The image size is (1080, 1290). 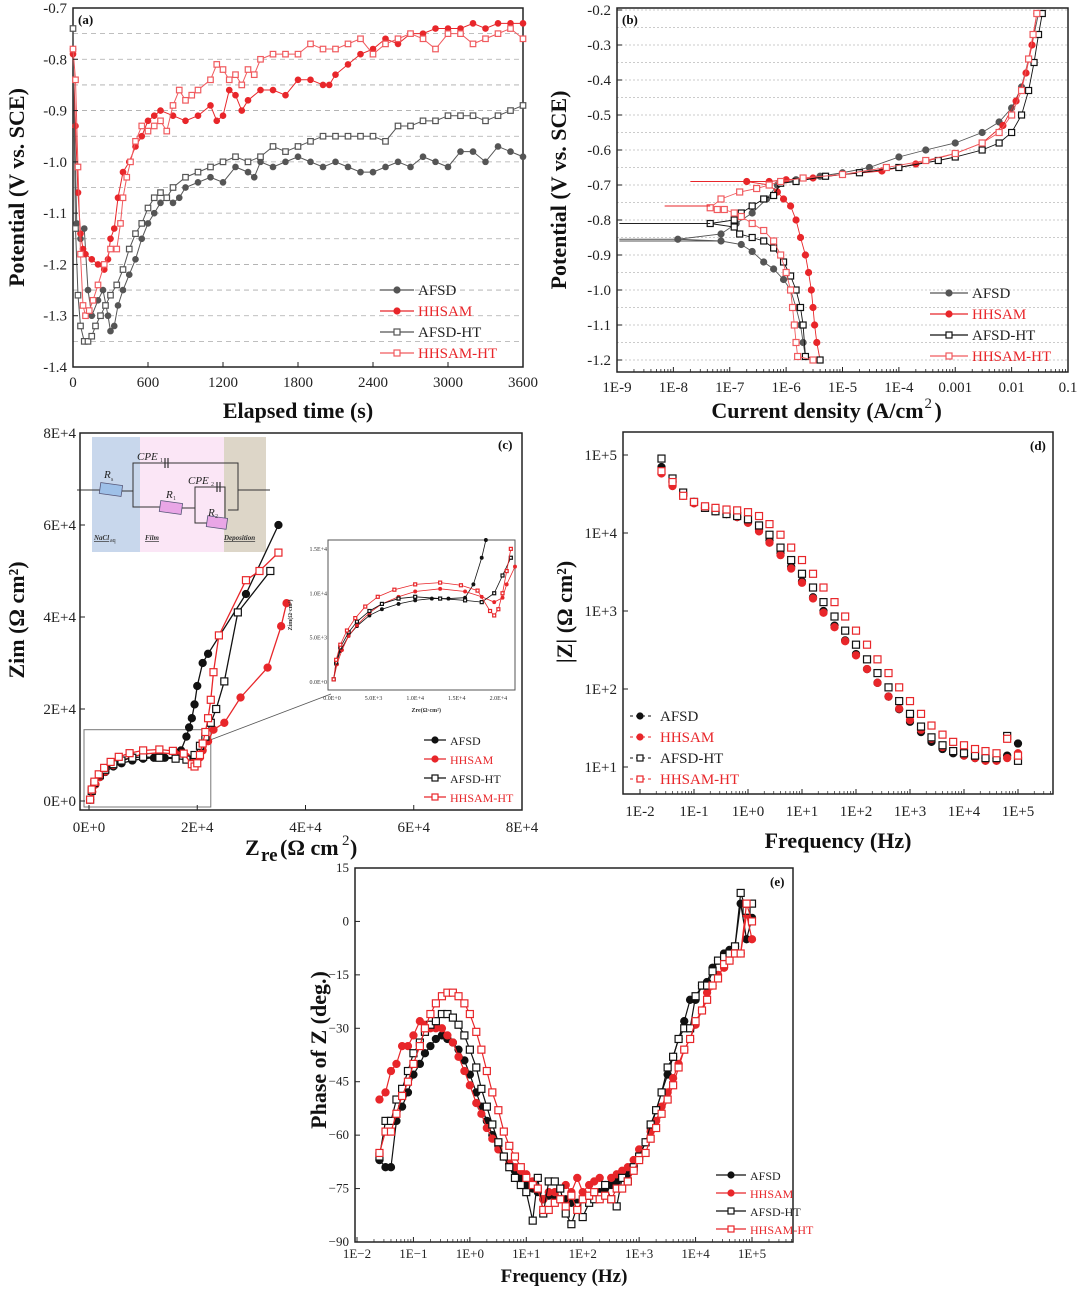 What do you see at coordinates (802, 812) in the screenshot?
I see `x-tick-label: 1E+1` at bounding box center [802, 812].